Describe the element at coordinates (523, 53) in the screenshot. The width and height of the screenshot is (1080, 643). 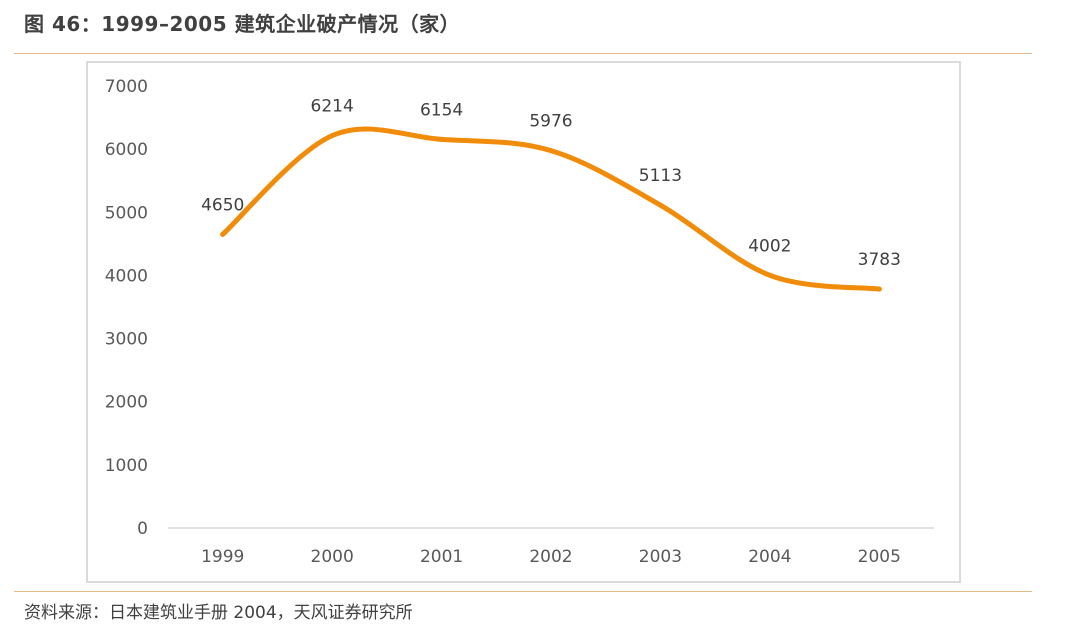
I see `top-divider` at that location.